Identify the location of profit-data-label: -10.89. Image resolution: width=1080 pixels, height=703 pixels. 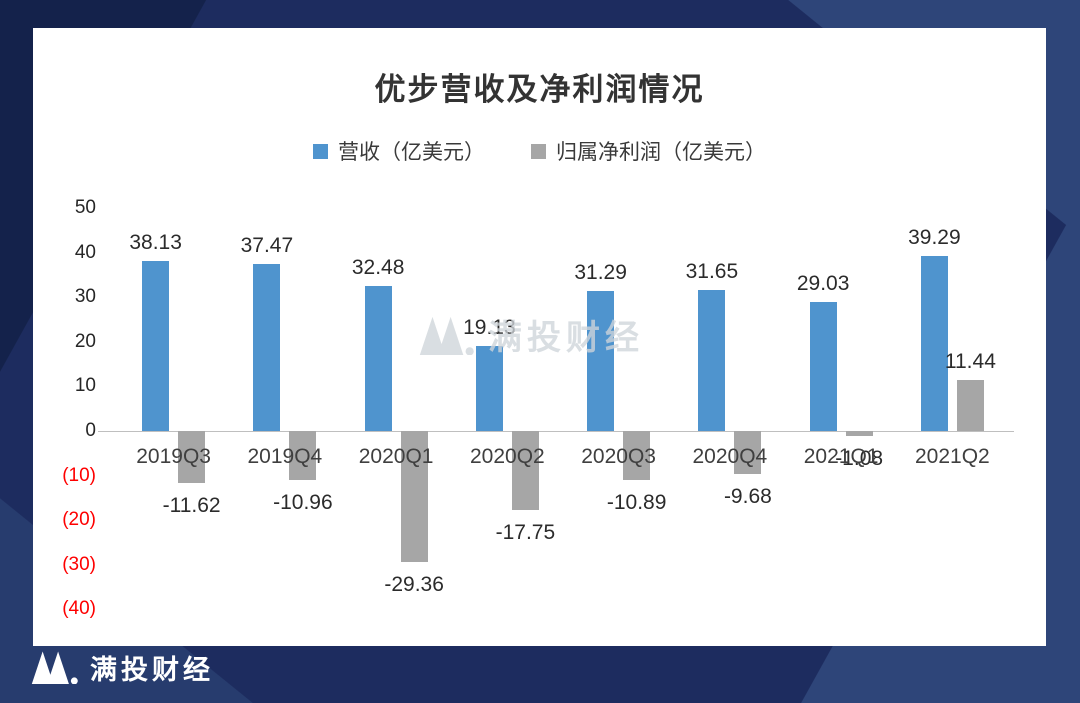
(636, 502).